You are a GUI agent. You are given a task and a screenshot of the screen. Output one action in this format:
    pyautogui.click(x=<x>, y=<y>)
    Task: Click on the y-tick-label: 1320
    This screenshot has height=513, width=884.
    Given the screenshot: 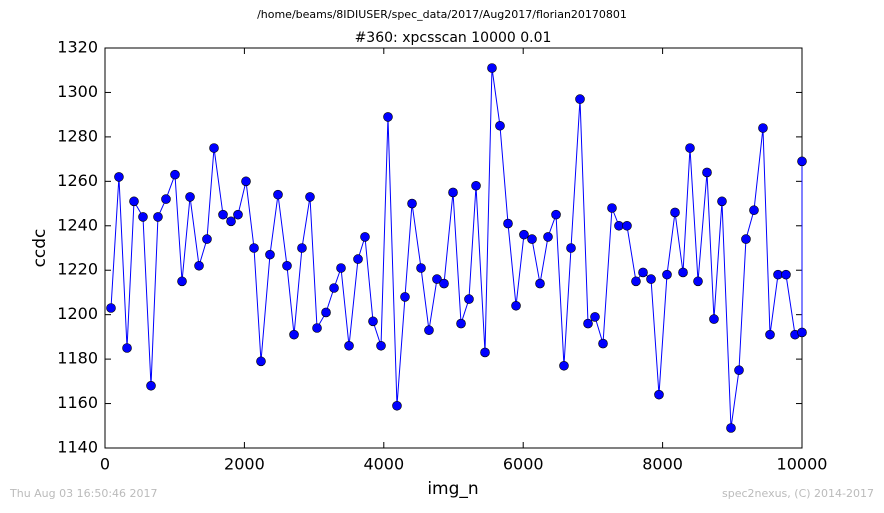 What is the action you would take?
    pyautogui.click(x=77, y=47)
    